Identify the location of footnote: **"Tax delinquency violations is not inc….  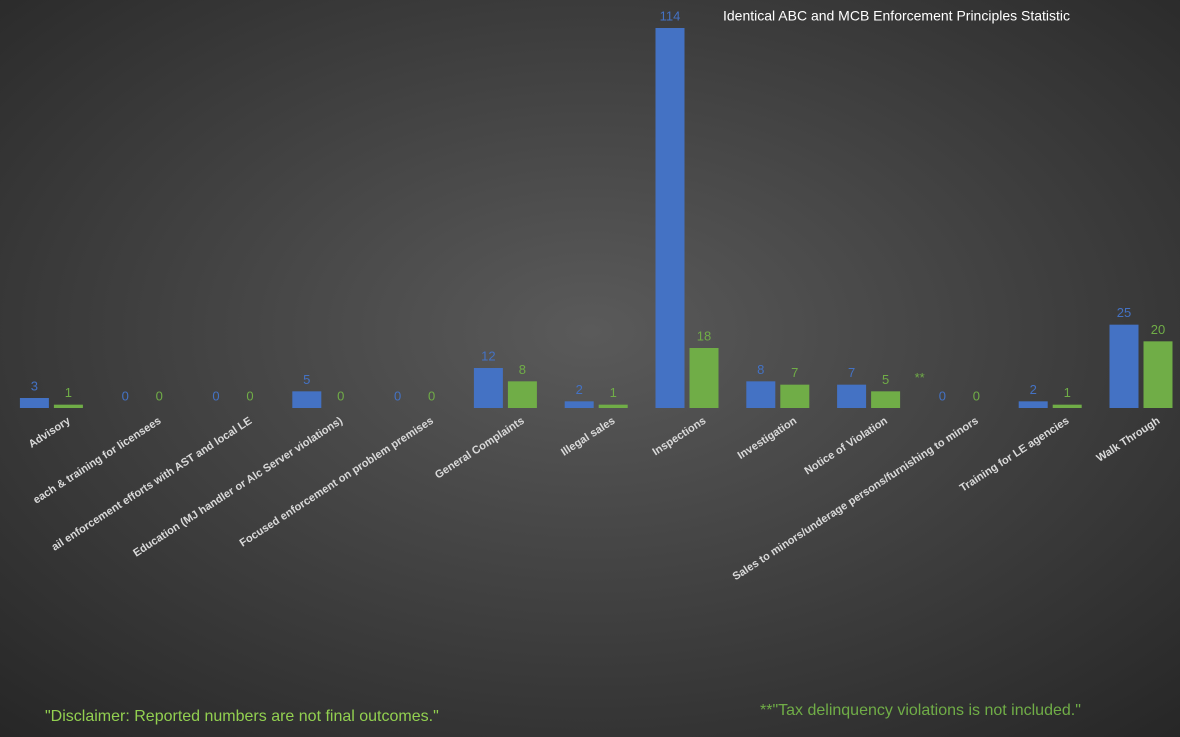
(920, 710).